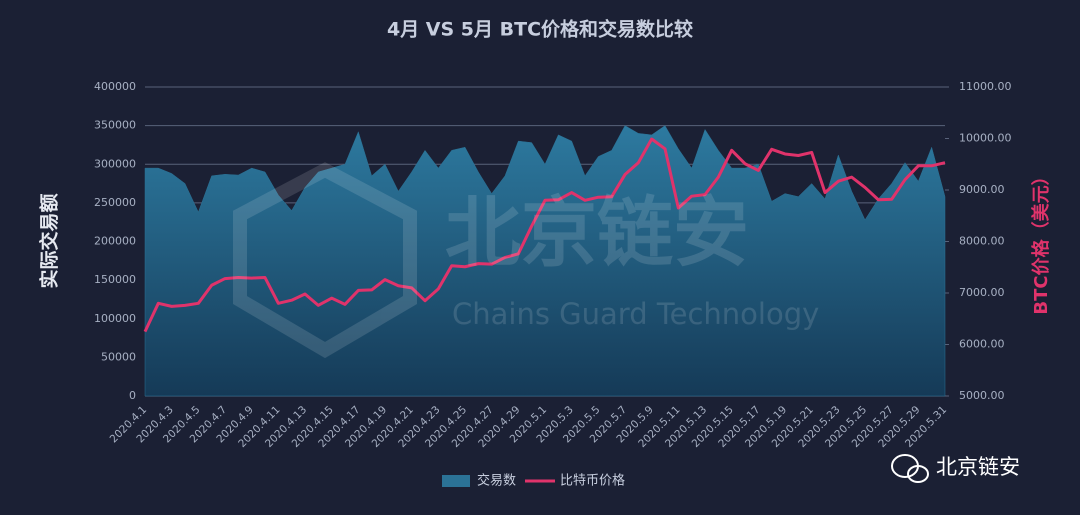 This screenshot has width=1080, height=515. What do you see at coordinates (115, 86) in the screenshot?
I see `y-tick-label: 400000` at bounding box center [115, 86].